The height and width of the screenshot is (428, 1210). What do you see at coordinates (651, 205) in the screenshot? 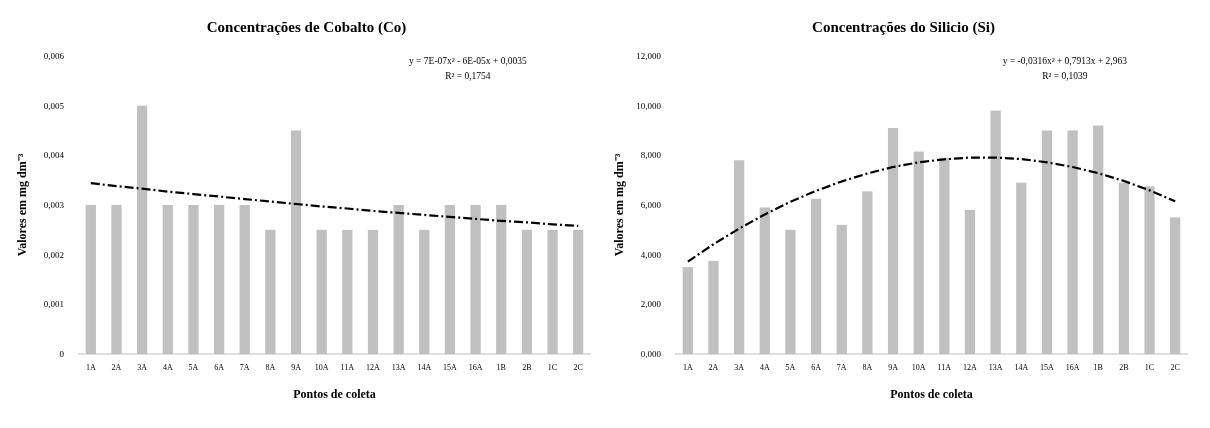
I see `y-tick-label: 6,000` at bounding box center [651, 205].